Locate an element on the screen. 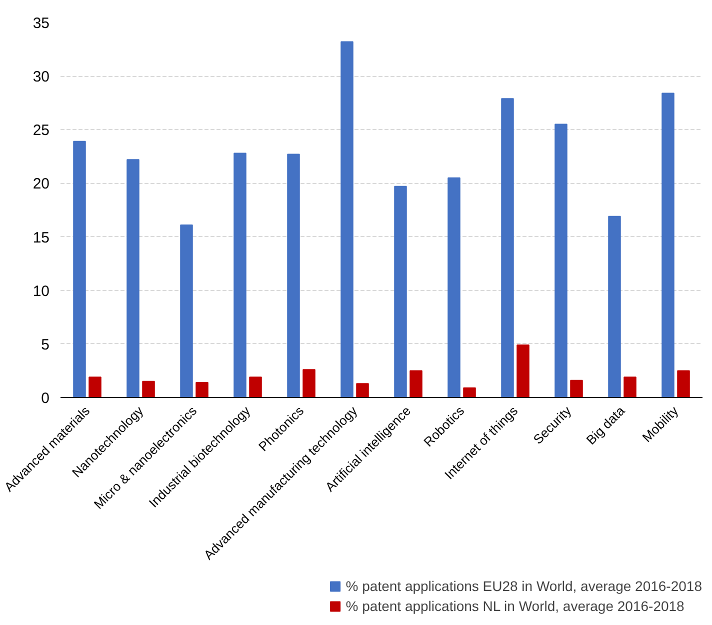 The width and height of the screenshot is (712, 625). y-tick-label: 35 is located at coordinates (41, 23).